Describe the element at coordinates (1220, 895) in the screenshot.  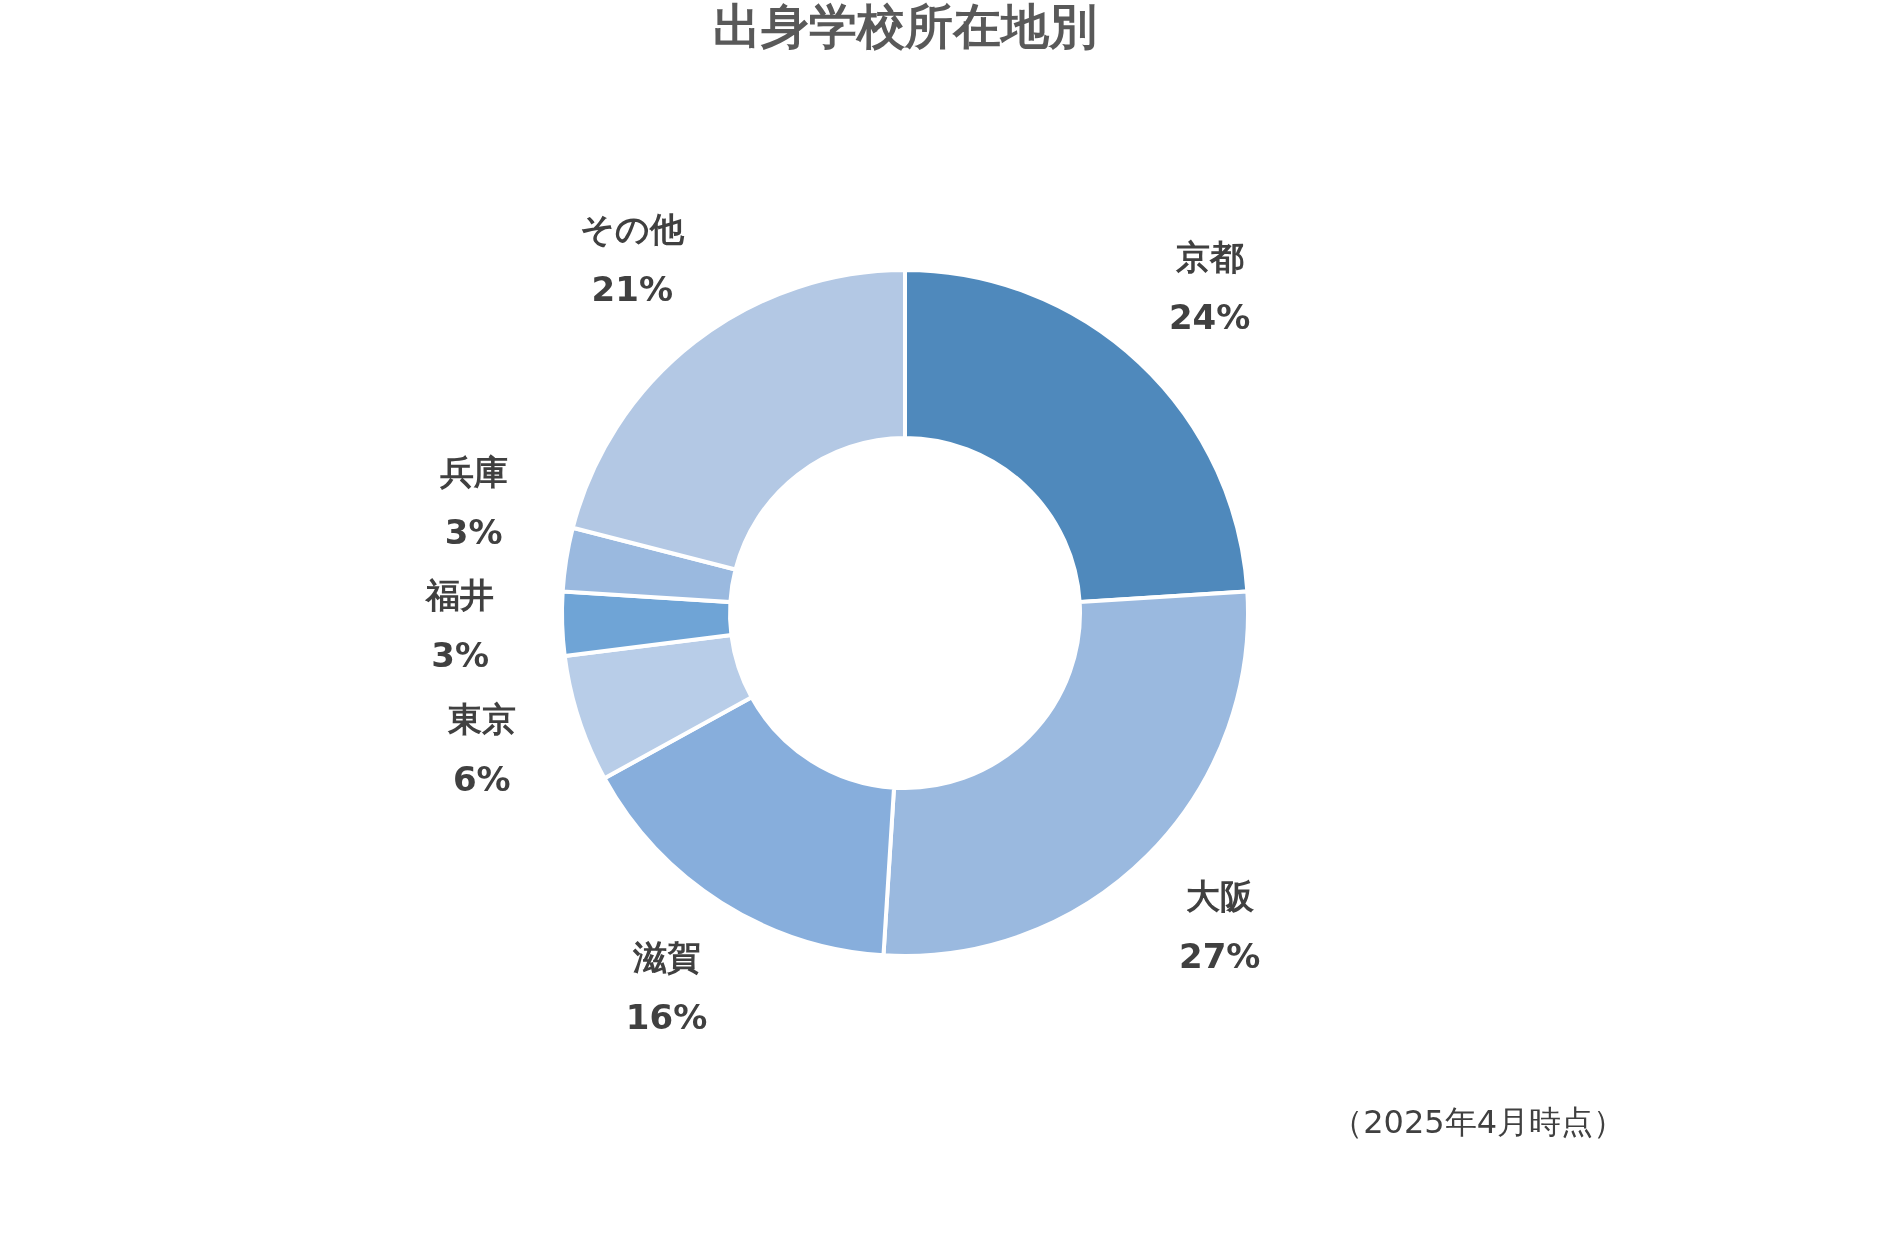
I see `slice-label: 大阪` at that location.